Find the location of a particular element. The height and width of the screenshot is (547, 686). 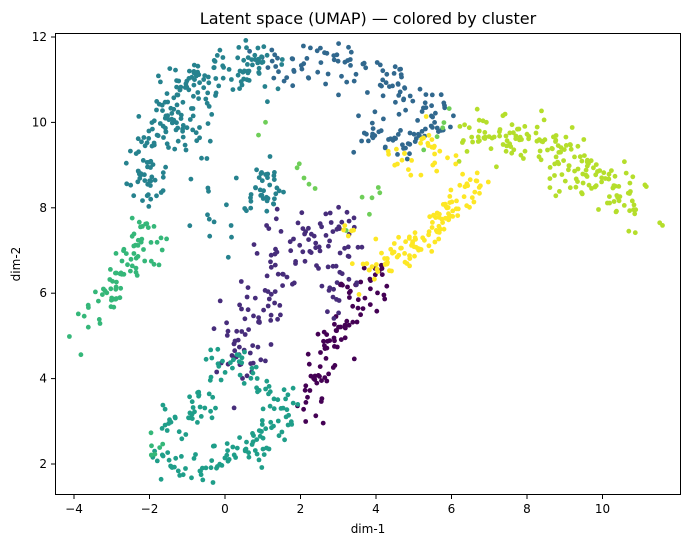

x-axis-ticks: −4 −2 0 2 4 6 8 10 is located at coordinates (337, 505).